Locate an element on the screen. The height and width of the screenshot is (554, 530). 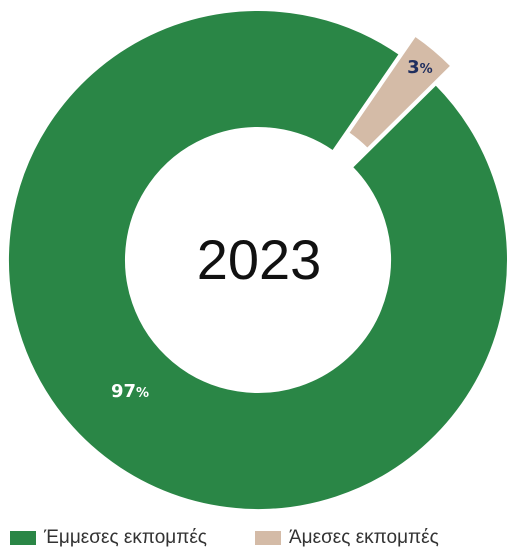
legend-label: Έμμεσες εκπομπές is located at coordinates (125, 537).